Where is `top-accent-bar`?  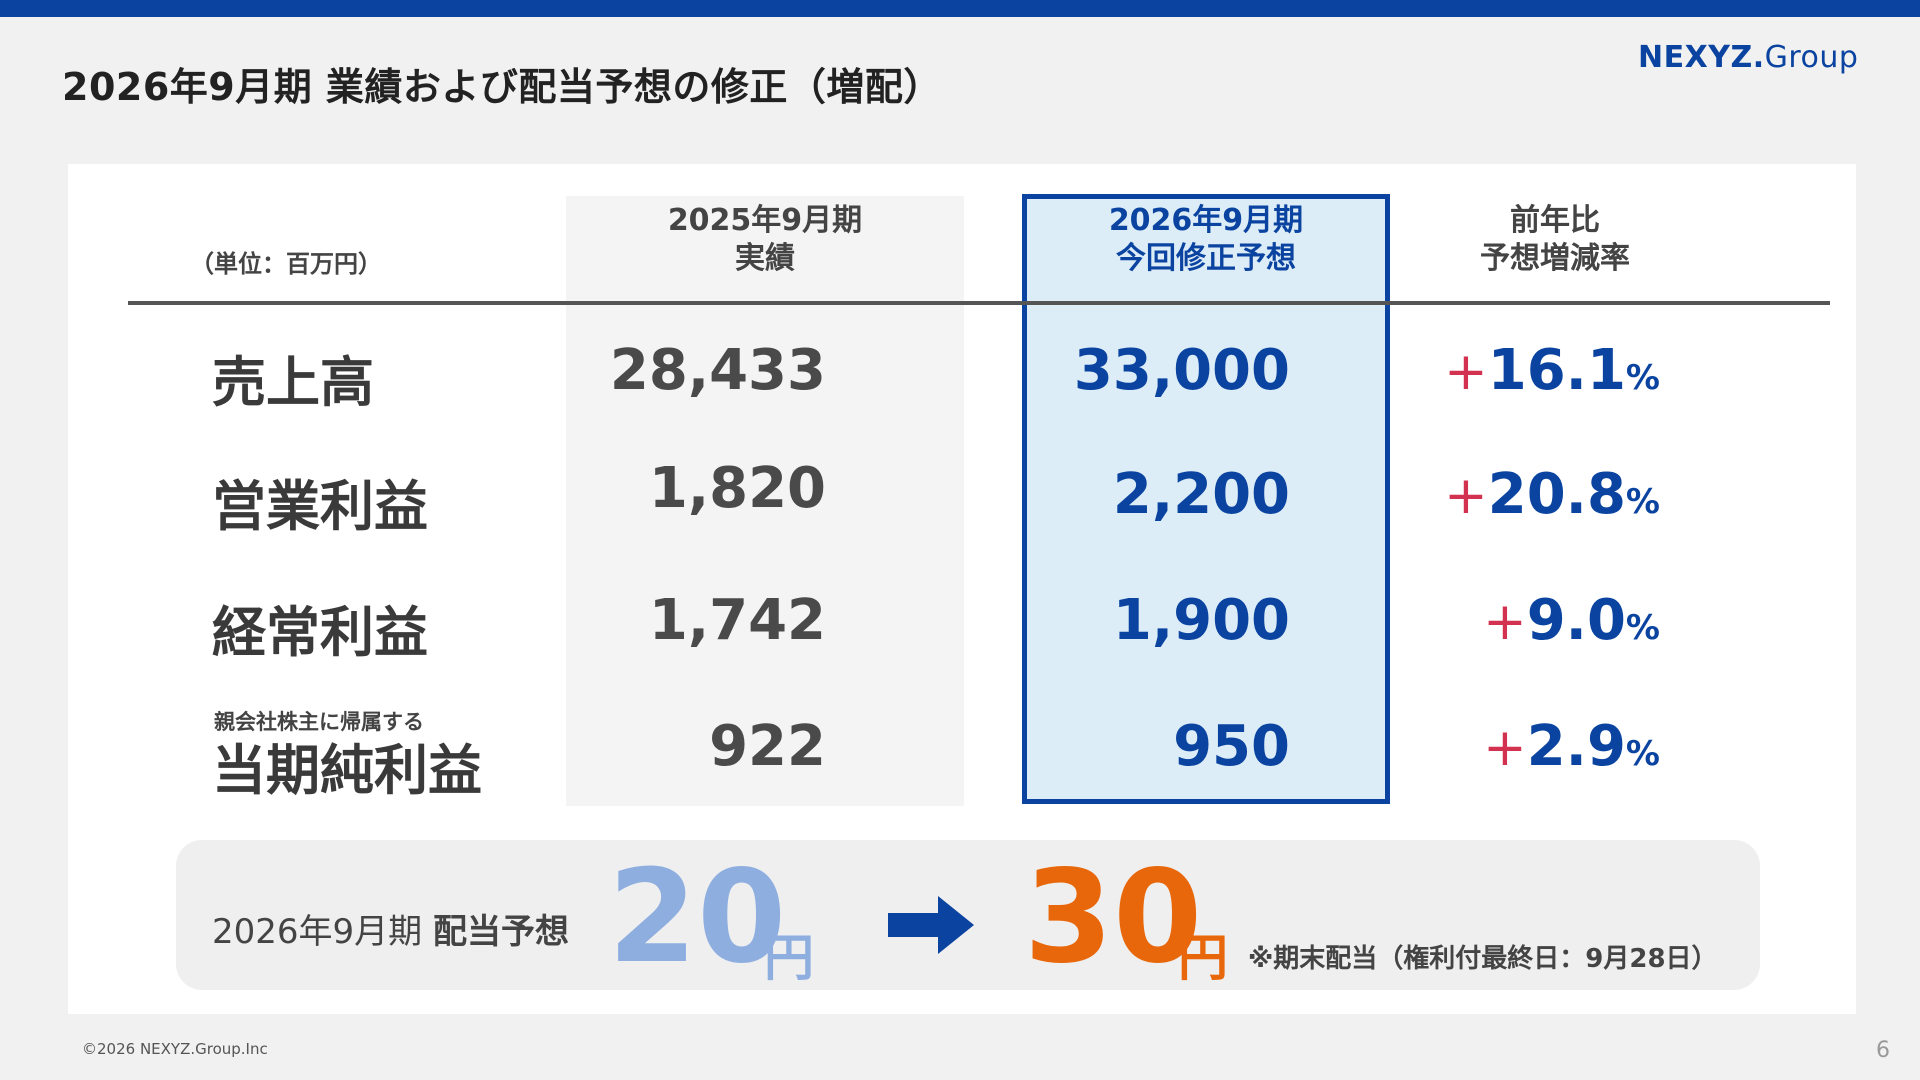
top-accent-bar is located at coordinates (960, 8).